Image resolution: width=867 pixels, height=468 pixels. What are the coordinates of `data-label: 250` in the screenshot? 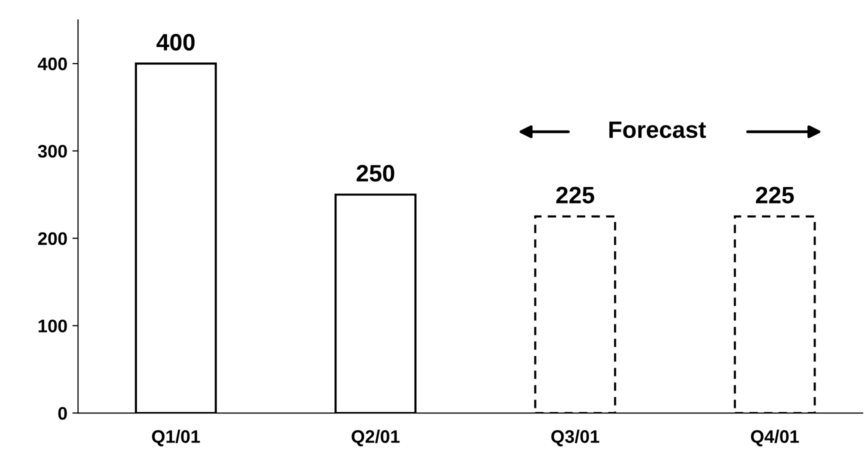 It's located at (375, 173).